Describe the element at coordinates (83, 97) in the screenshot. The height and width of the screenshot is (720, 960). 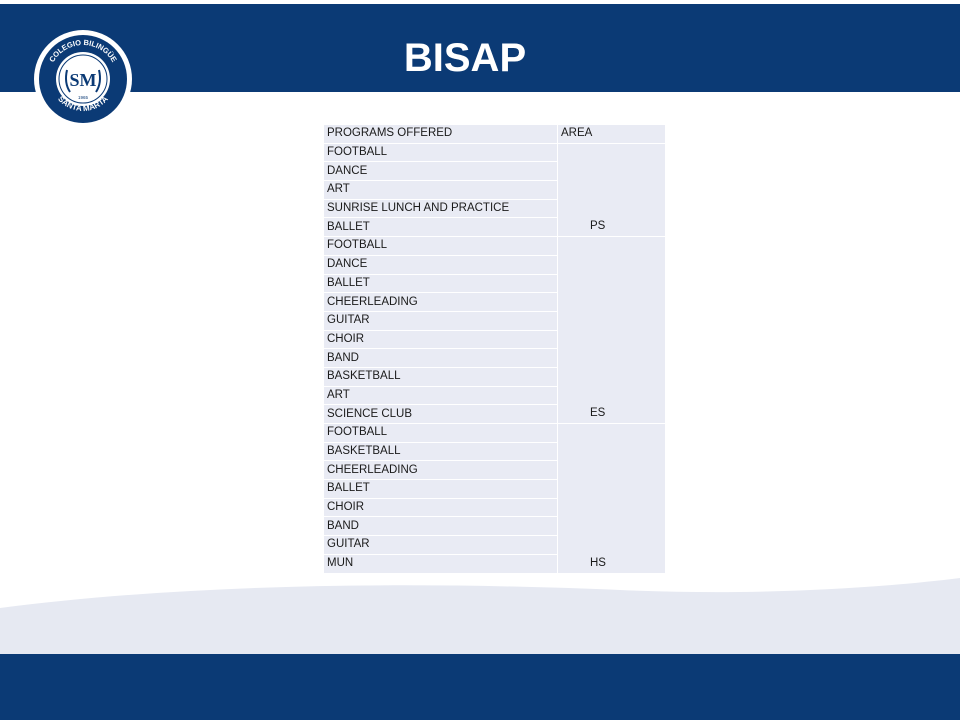
I see `logo-year: 1965` at that location.